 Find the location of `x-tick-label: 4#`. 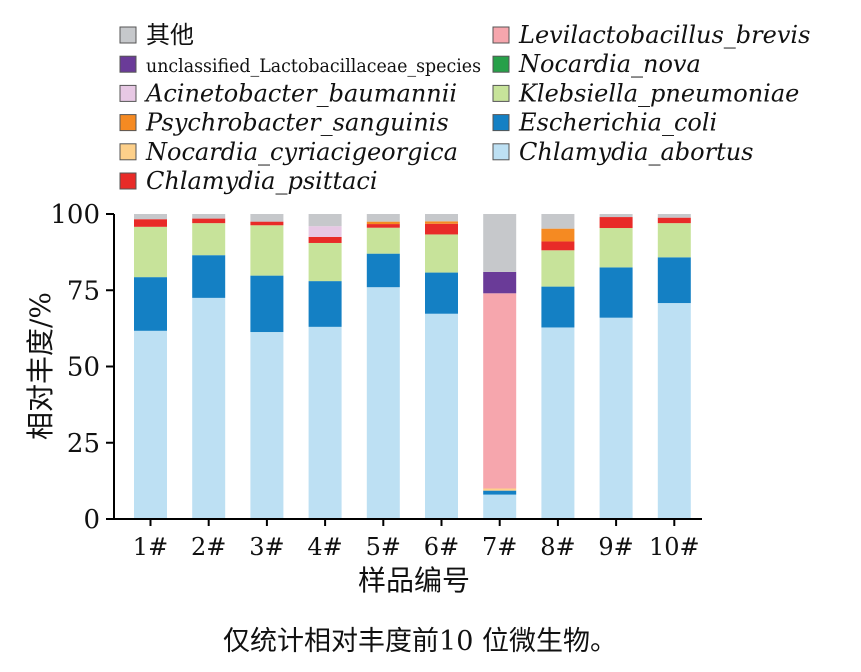

x-tick-label: 4# is located at coordinates (324, 547).